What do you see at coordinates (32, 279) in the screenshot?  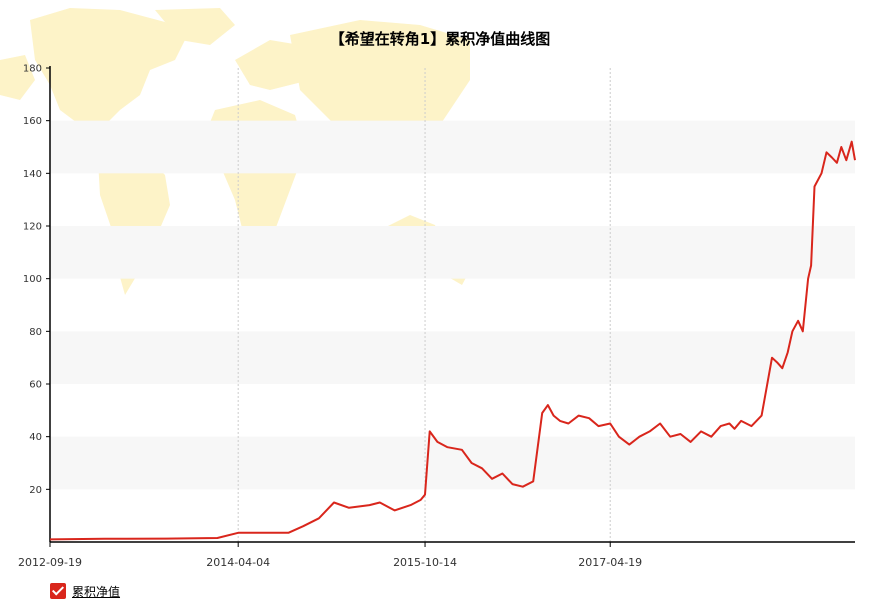 I see `y-tick-label: 100` at bounding box center [32, 279].